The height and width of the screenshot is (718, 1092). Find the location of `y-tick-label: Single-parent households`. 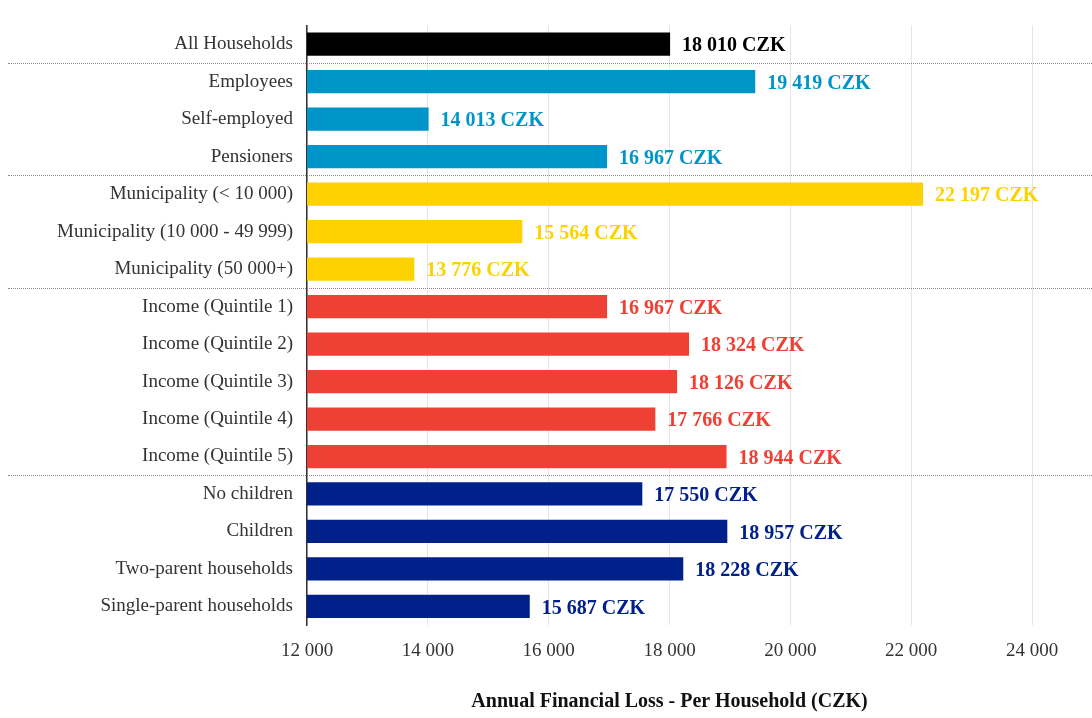

y-tick-label: Single-parent households is located at coordinates (196, 605).